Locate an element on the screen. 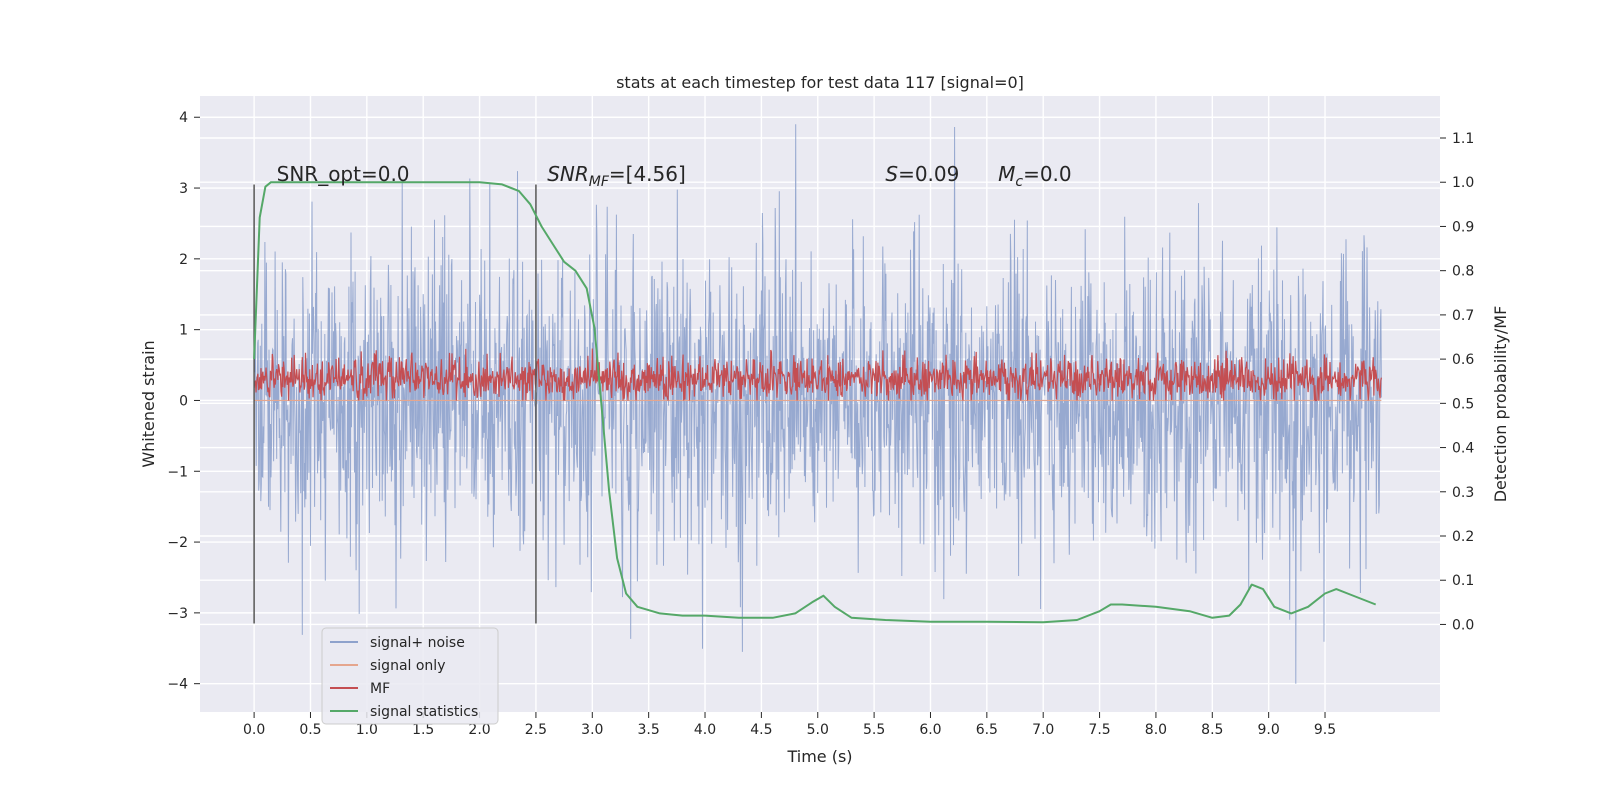 This screenshot has width=1600, height=800. annotation-text: S=0.09 is located at coordinates (922, 174).